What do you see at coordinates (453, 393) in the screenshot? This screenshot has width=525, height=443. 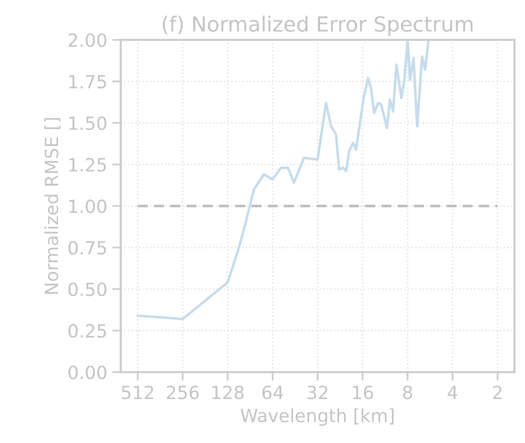 I see `x-tick-label: 4` at bounding box center [453, 393].